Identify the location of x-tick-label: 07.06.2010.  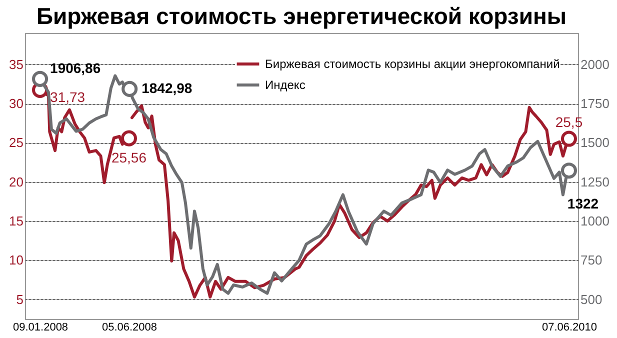
(570, 328).